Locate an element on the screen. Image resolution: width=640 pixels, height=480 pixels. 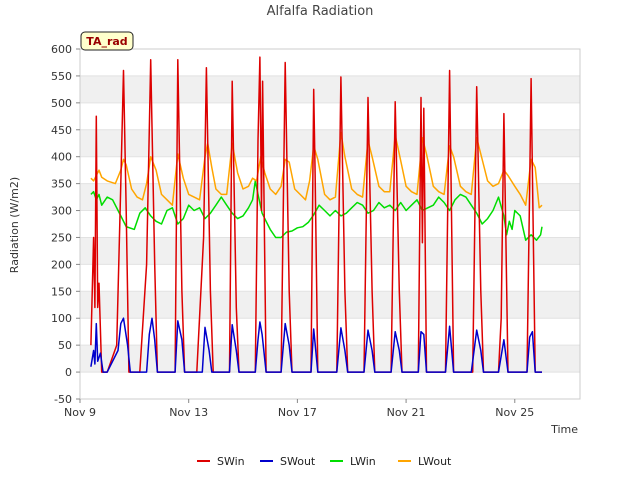
series-line-swout is located at coordinates (316, 345).